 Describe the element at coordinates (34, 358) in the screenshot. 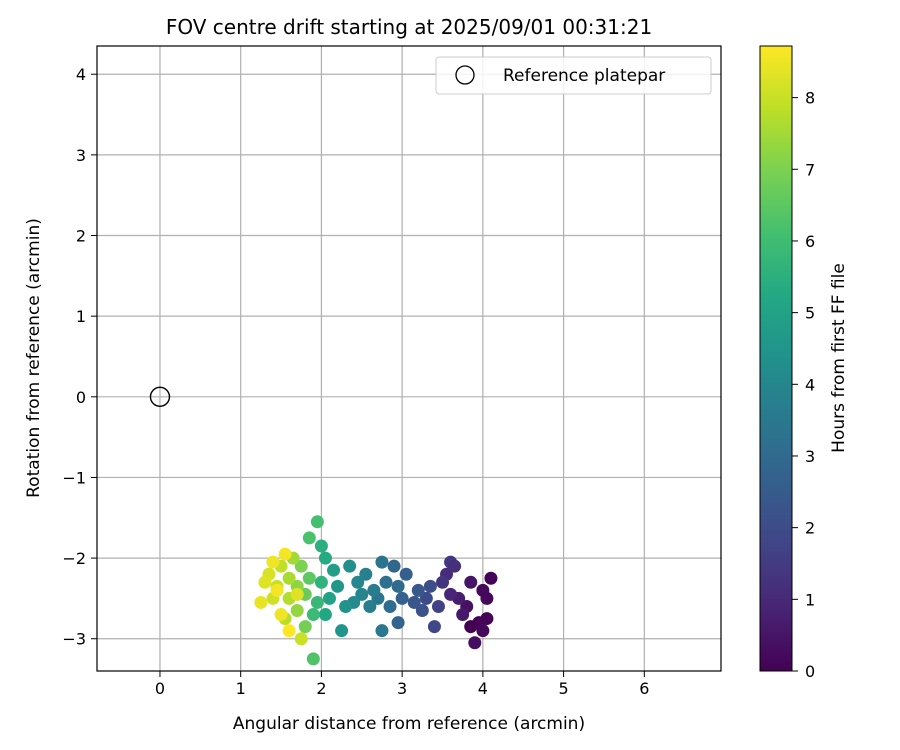

I see `y-axis-label: Rotation from reference (arcmin)` at that location.